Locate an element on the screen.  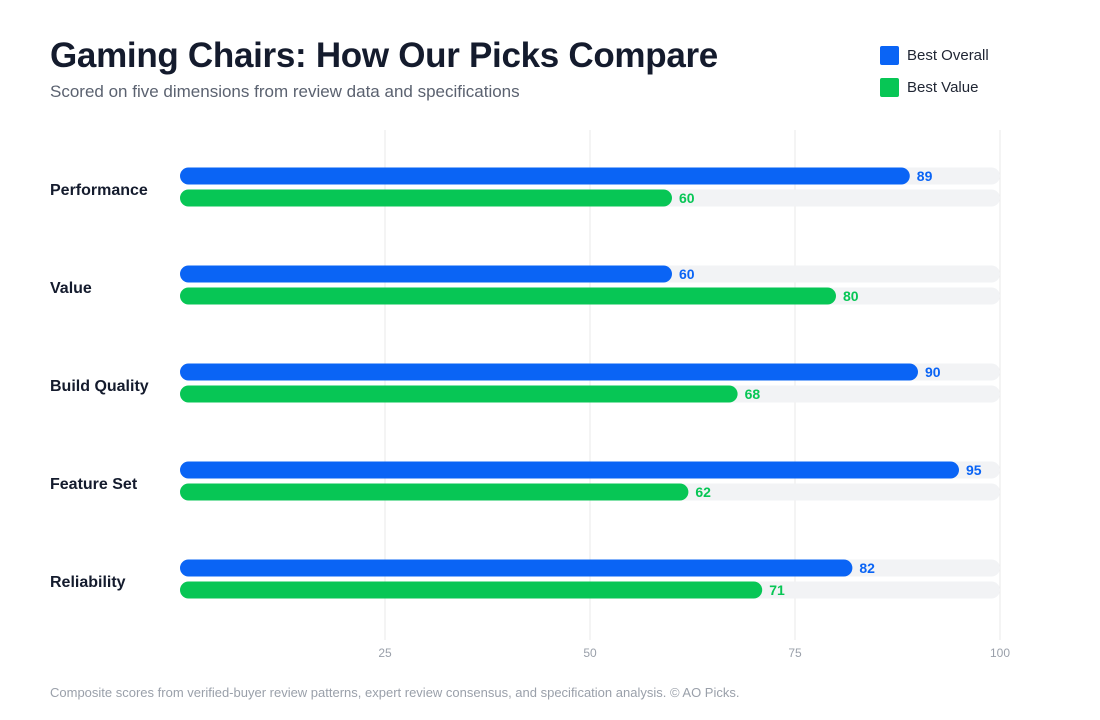
x-tick-label-100: 100 is located at coordinates (1000, 653).